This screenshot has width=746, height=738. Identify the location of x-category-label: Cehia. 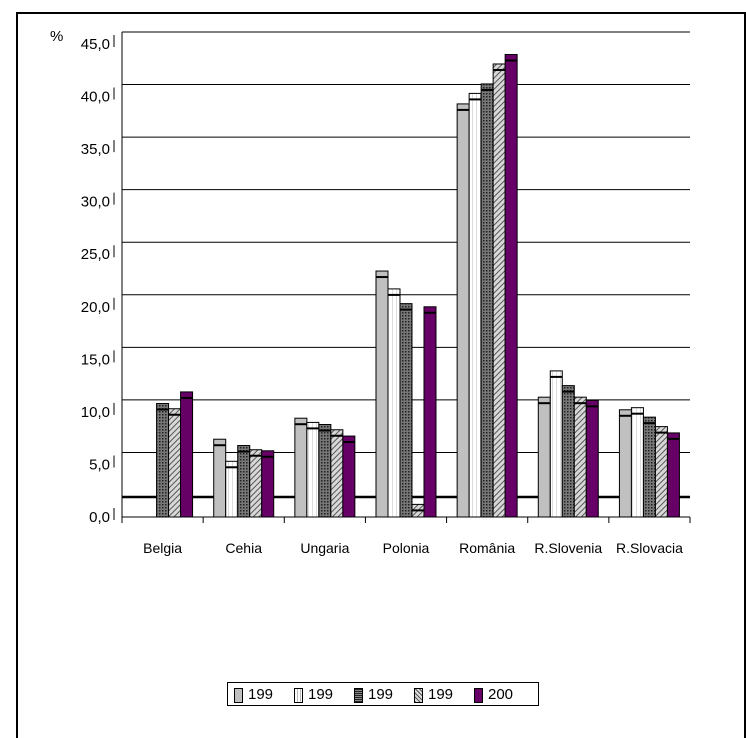
(243, 548).